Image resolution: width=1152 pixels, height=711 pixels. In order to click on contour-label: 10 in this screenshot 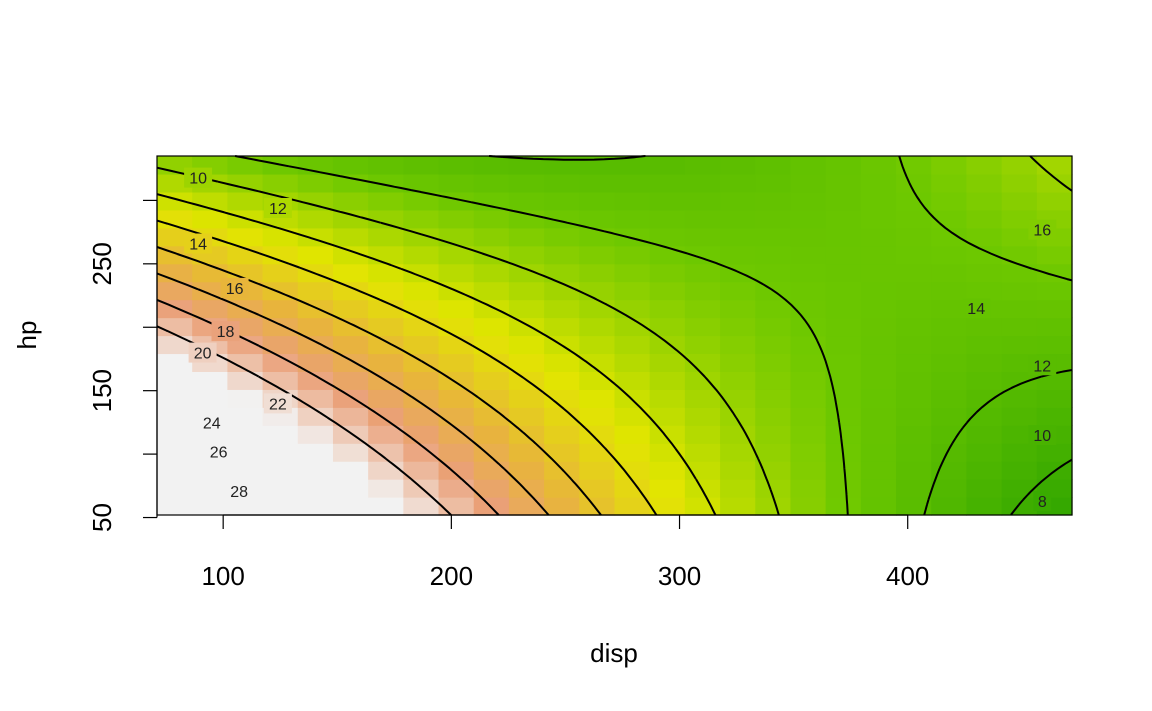, I will do `click(198, 179)`.